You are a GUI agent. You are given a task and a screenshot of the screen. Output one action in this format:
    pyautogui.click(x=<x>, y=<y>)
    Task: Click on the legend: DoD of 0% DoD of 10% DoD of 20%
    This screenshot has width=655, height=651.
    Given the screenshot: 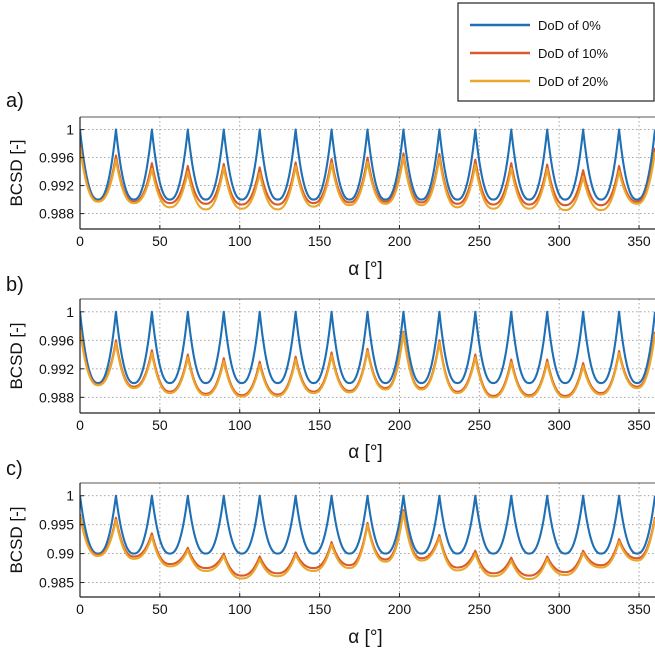 What is the action you would take?
    pyautogui.click(x=556, y=52)
    